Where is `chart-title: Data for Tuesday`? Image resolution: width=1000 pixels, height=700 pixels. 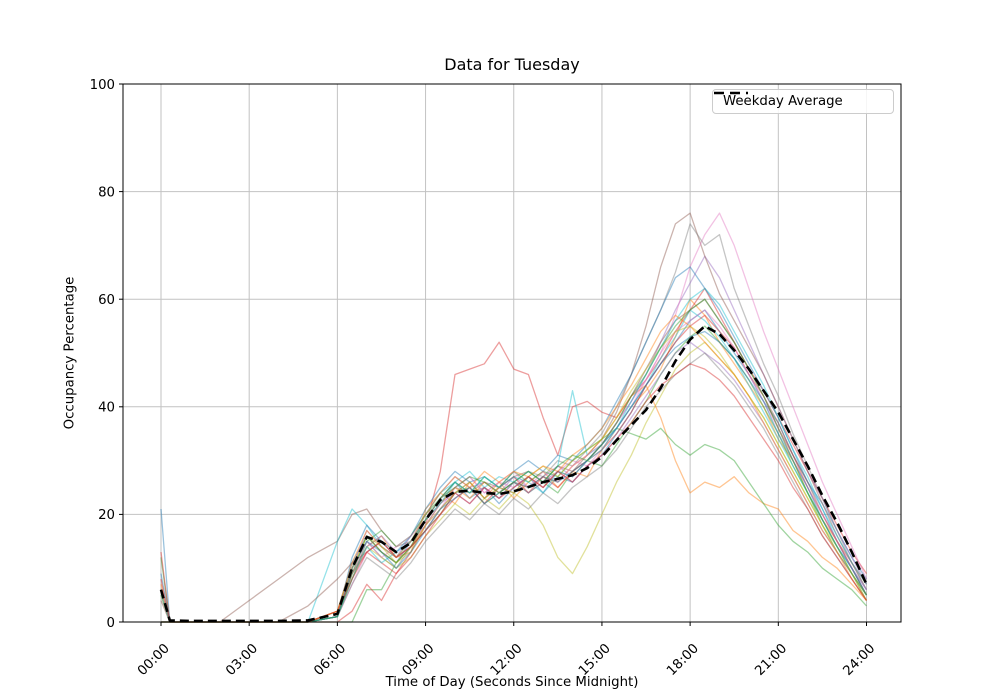
chart-title: Data for Tuesday is located at coordinates (512, 64).